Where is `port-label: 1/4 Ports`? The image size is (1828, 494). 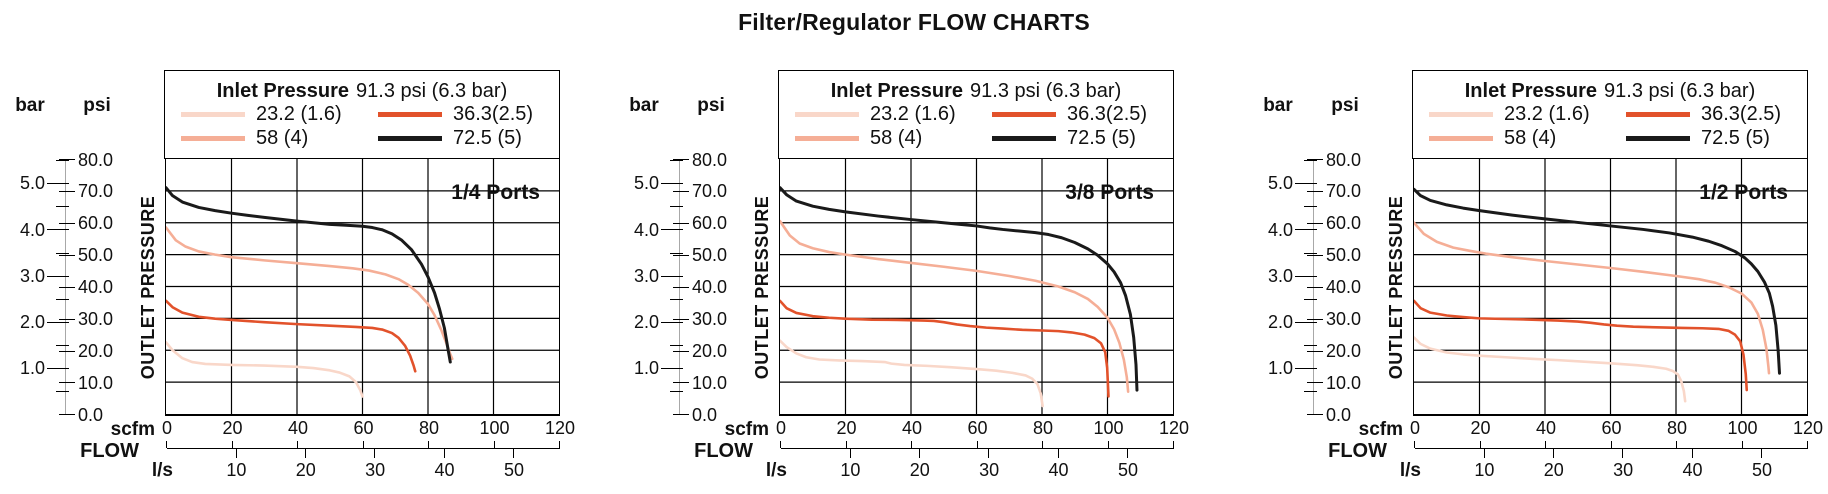 port-label: 1/4 Ports is located at coordinates (495, 192).